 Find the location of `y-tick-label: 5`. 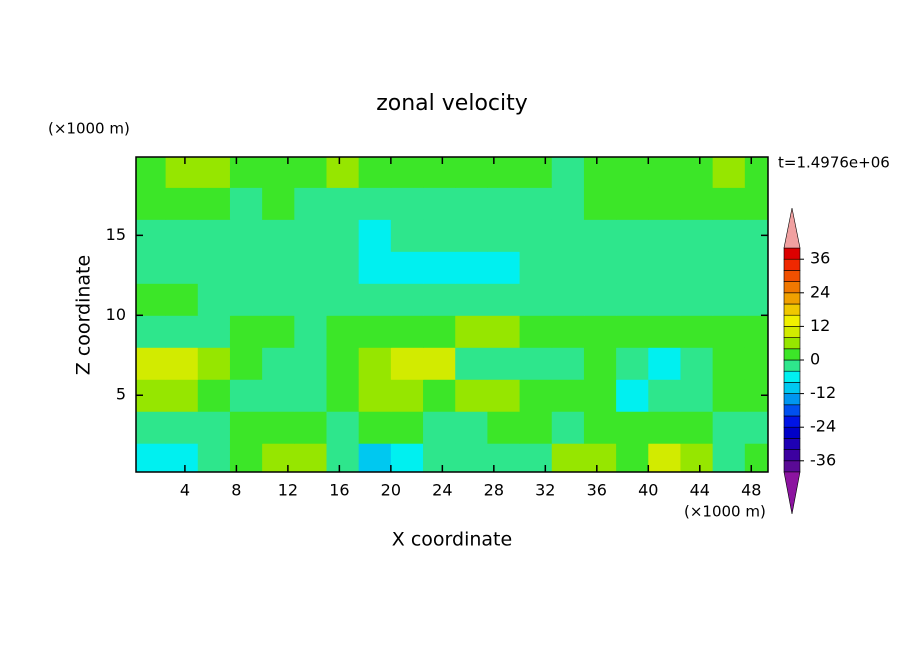

y-tick-label: 5 is located at coordinates (121, 394).